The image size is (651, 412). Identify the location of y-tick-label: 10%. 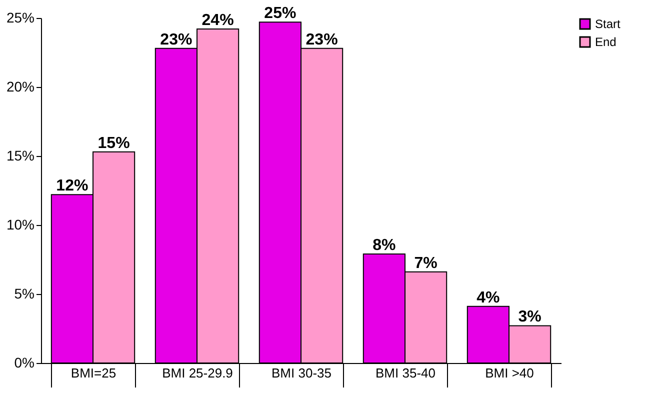
(20, 224).